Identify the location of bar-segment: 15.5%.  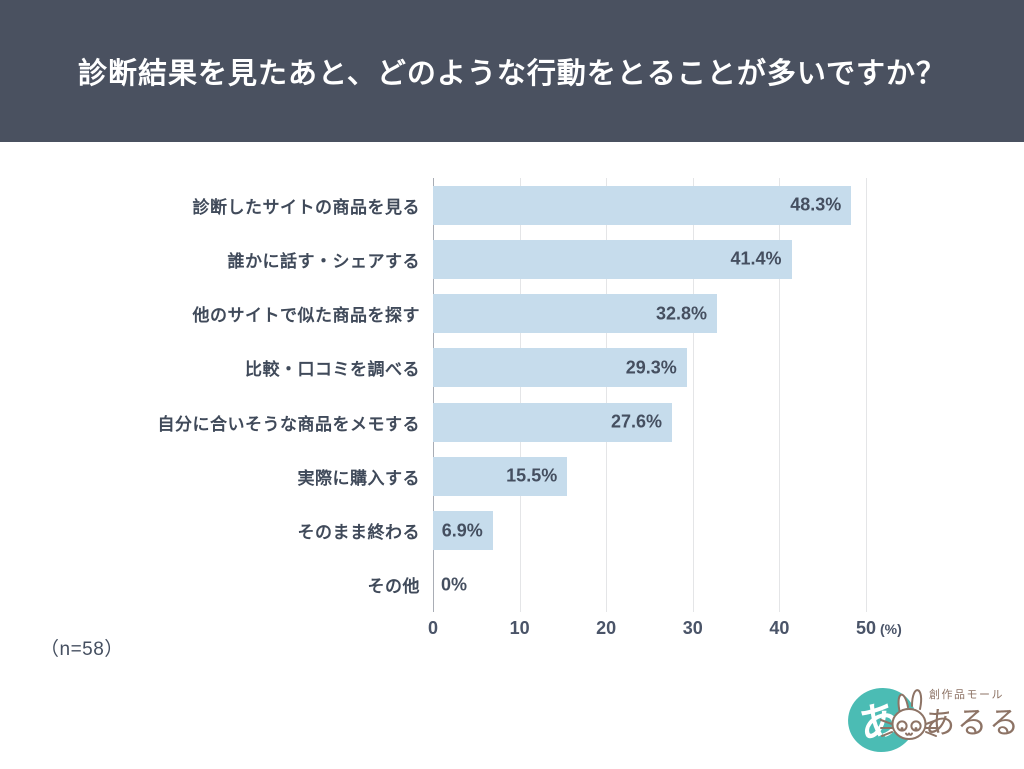
(500, 476).